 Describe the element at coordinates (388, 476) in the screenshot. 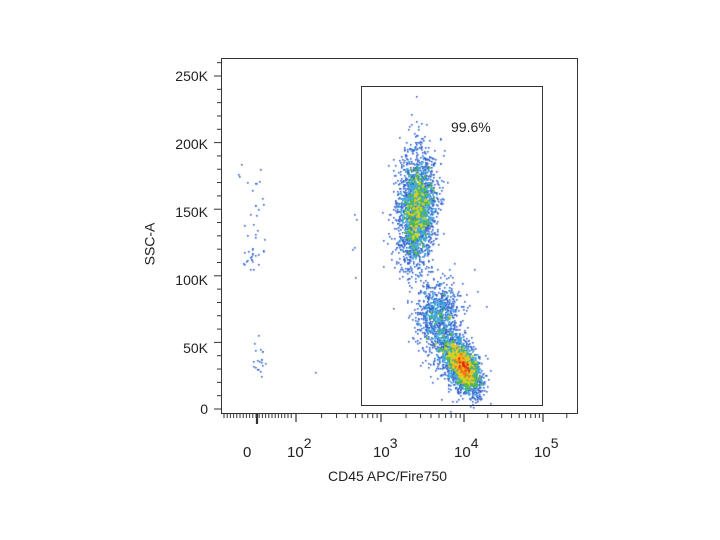

I see `x-axis-title: CD45 APC/Fire750` at that location.